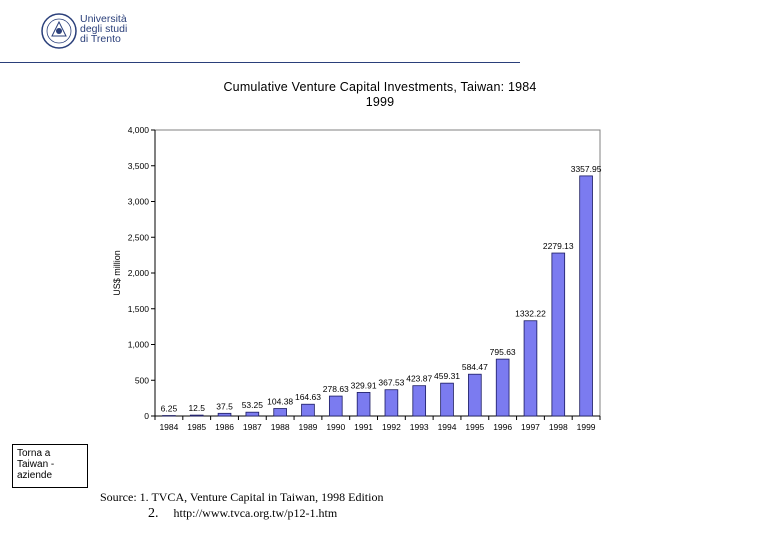 The width and height of the screenshot is (780, 540). Describe the element at coordinates (474, 427) in the screenshot. I see `x-tick-label: 1995` at that location.